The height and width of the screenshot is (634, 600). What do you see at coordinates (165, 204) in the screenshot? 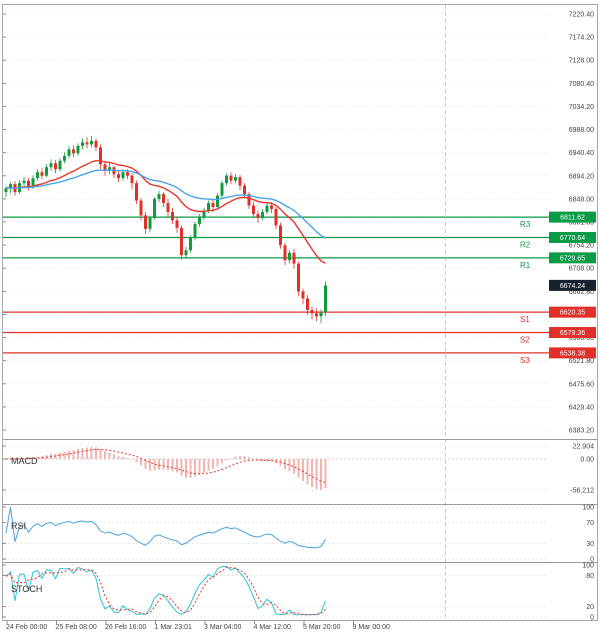
I see `ma-slow-line` at bounding box center [165, 204].